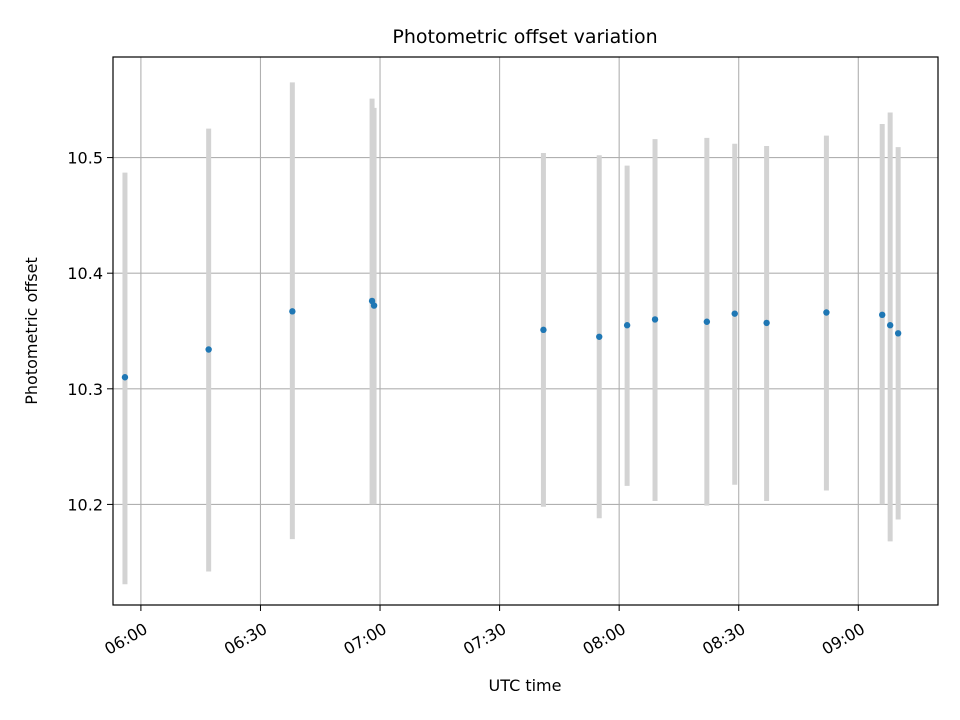 This screenshot has width=960, height=720. Describe the element at coordinates (524, 37) in the screenshot. I see `chart-title: Photometric offset variation` at that location.